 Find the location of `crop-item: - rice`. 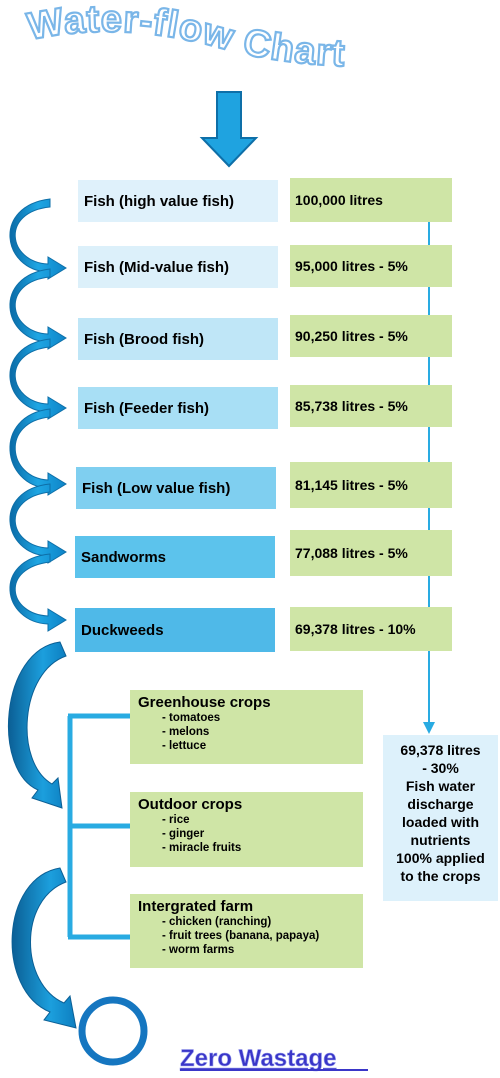

crop-item: - rice is located at coordinates (246, 820).